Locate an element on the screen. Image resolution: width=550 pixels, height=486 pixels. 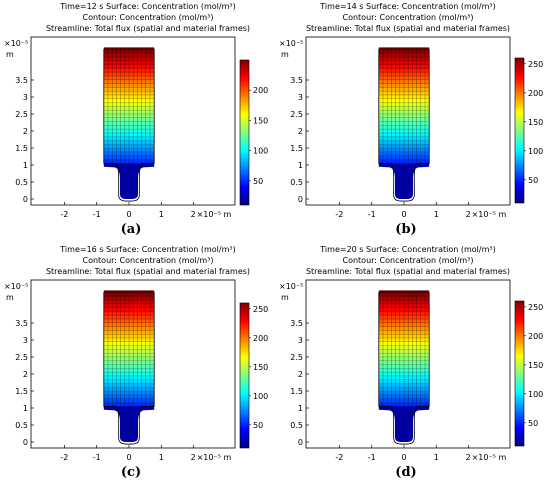
panel-caption: (a) is located at coordinates (131, 229).